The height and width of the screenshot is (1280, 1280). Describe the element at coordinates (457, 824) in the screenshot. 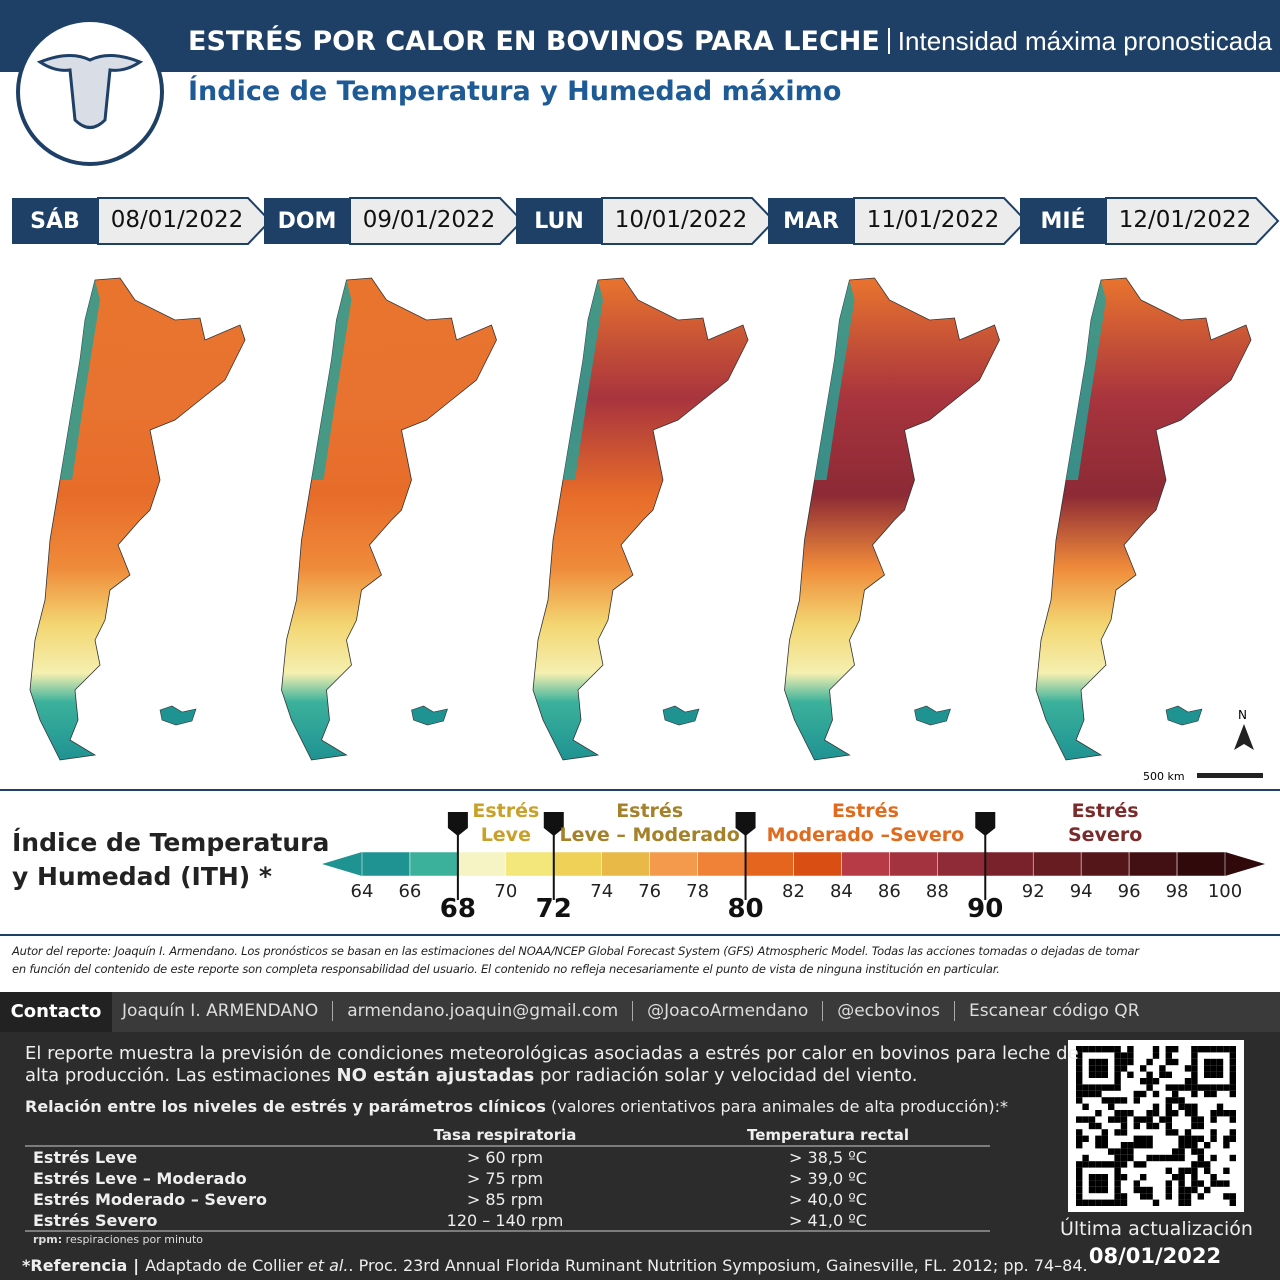

I see `threshold-marker` at that location.